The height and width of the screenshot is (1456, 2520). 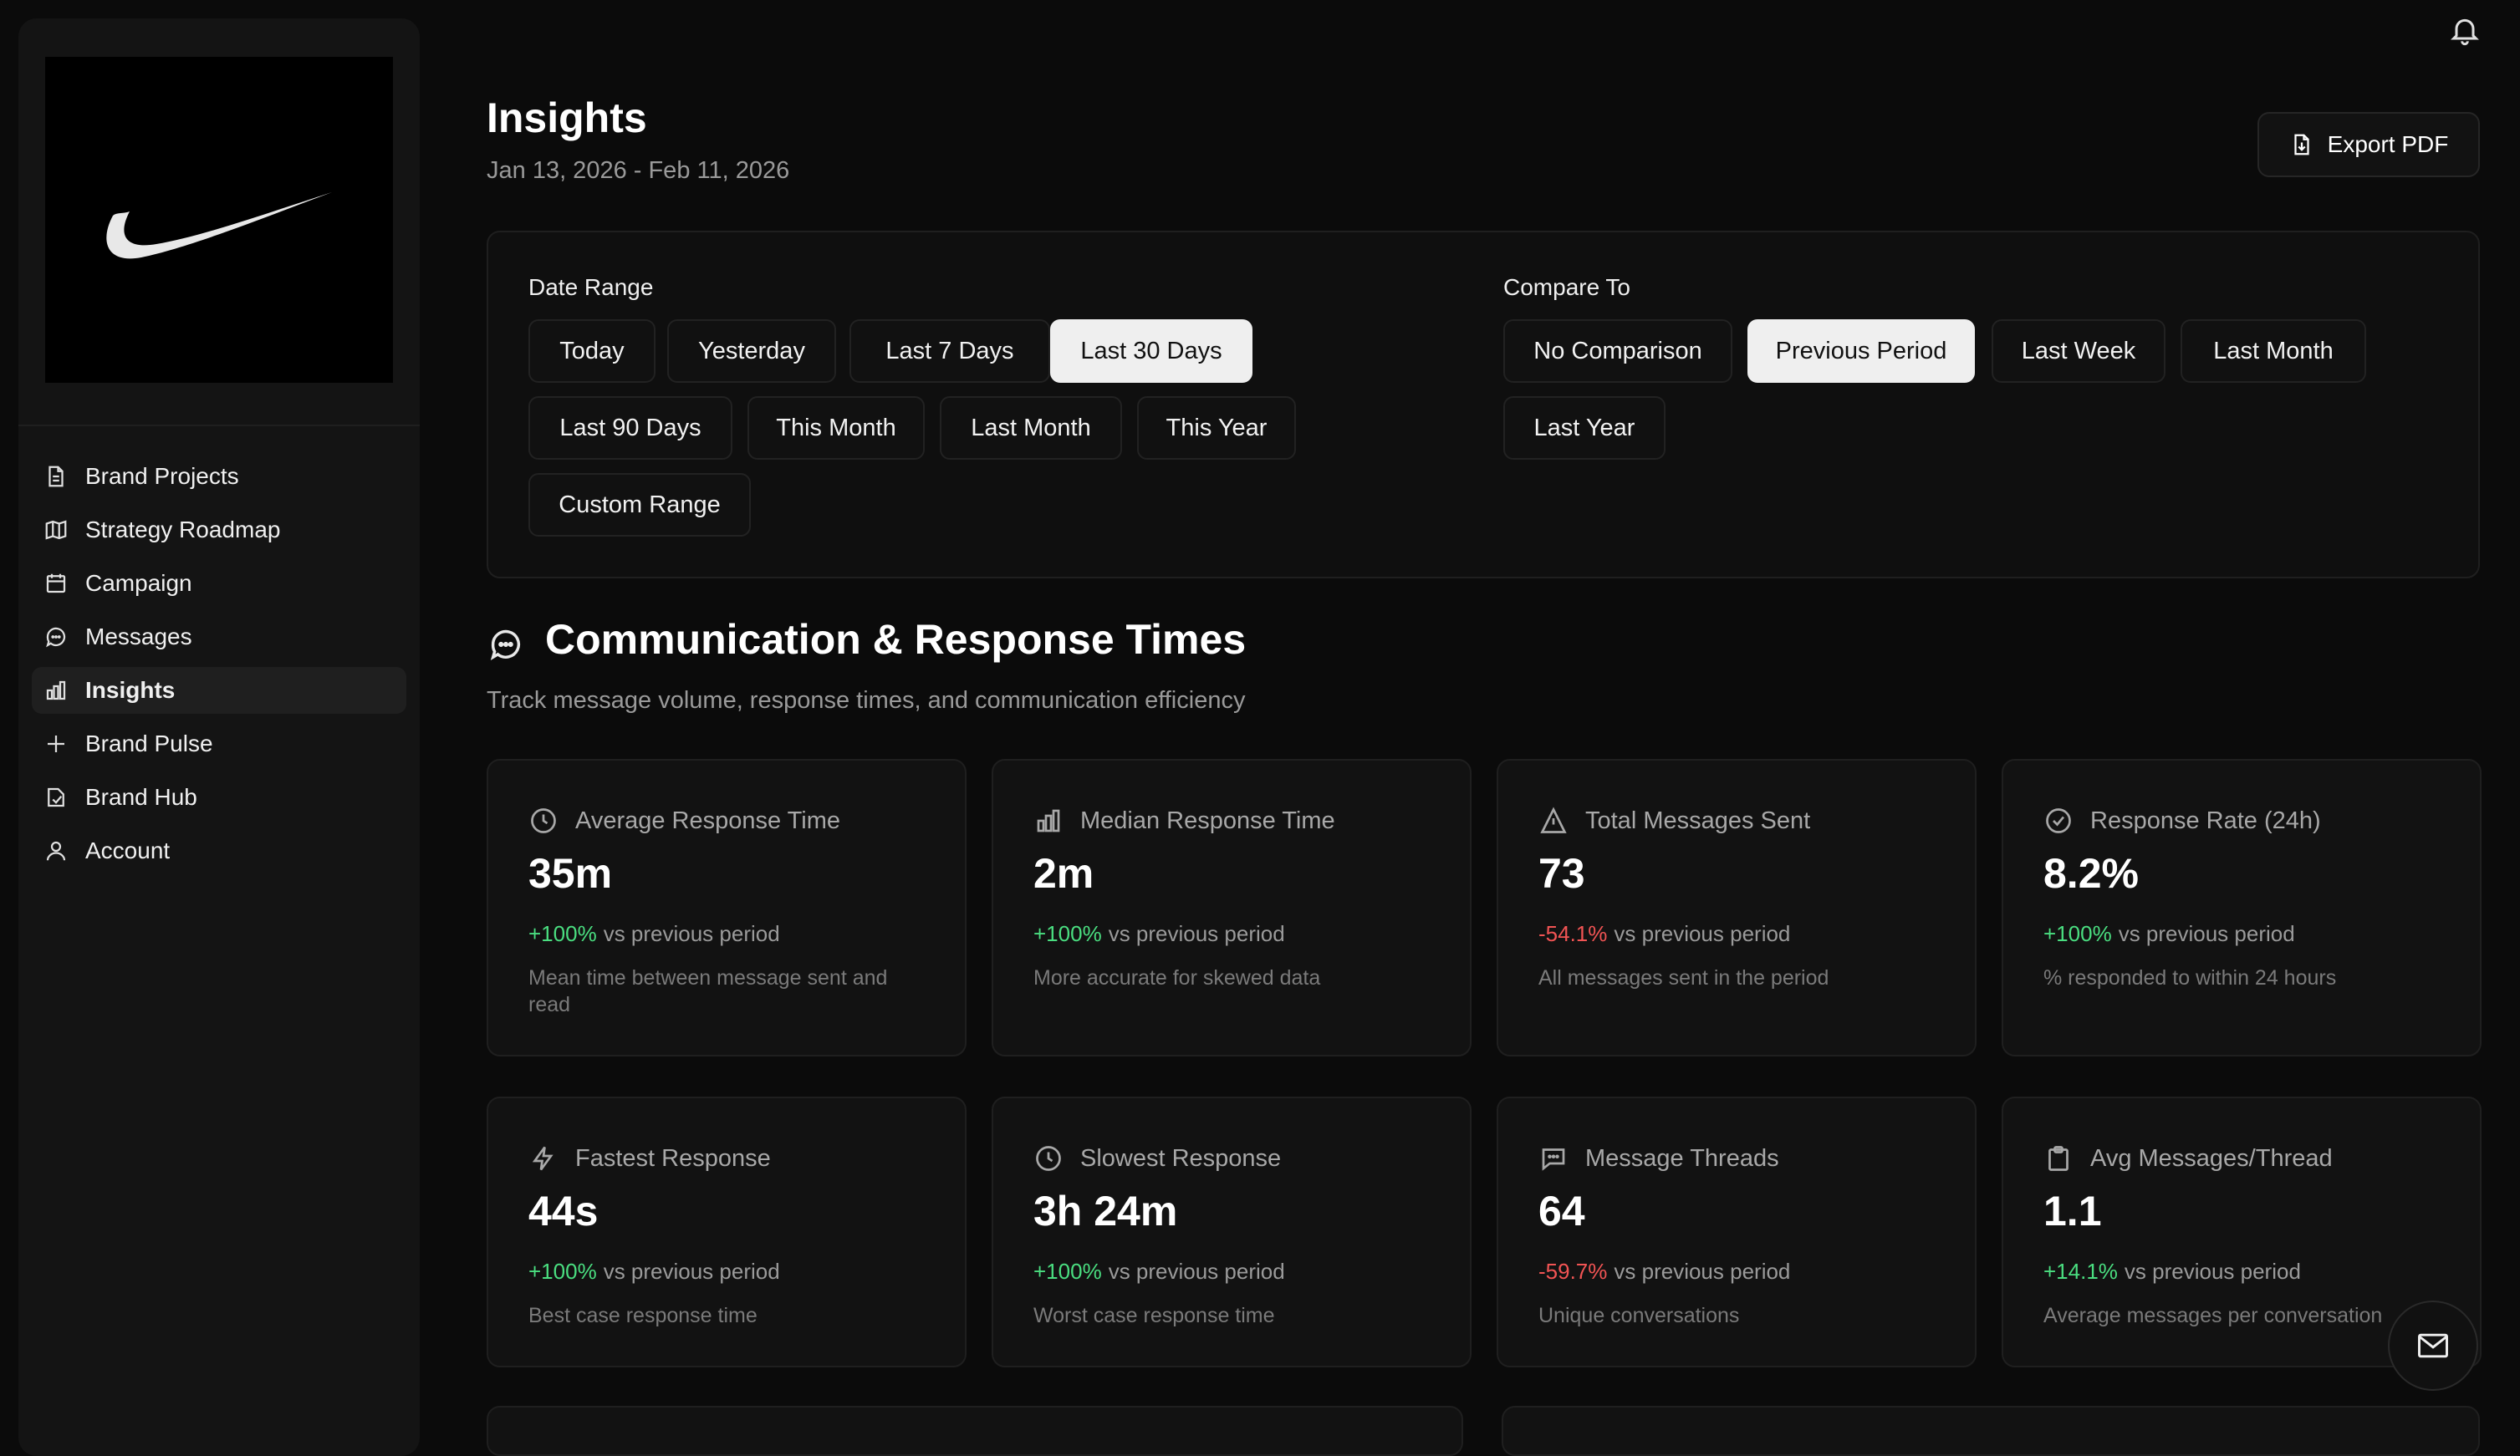 What do you see at coordinates (2213, 1315) in the screenshot?
I see `card-description: Average messages per conversation` at bounding box center [2213, 1315].